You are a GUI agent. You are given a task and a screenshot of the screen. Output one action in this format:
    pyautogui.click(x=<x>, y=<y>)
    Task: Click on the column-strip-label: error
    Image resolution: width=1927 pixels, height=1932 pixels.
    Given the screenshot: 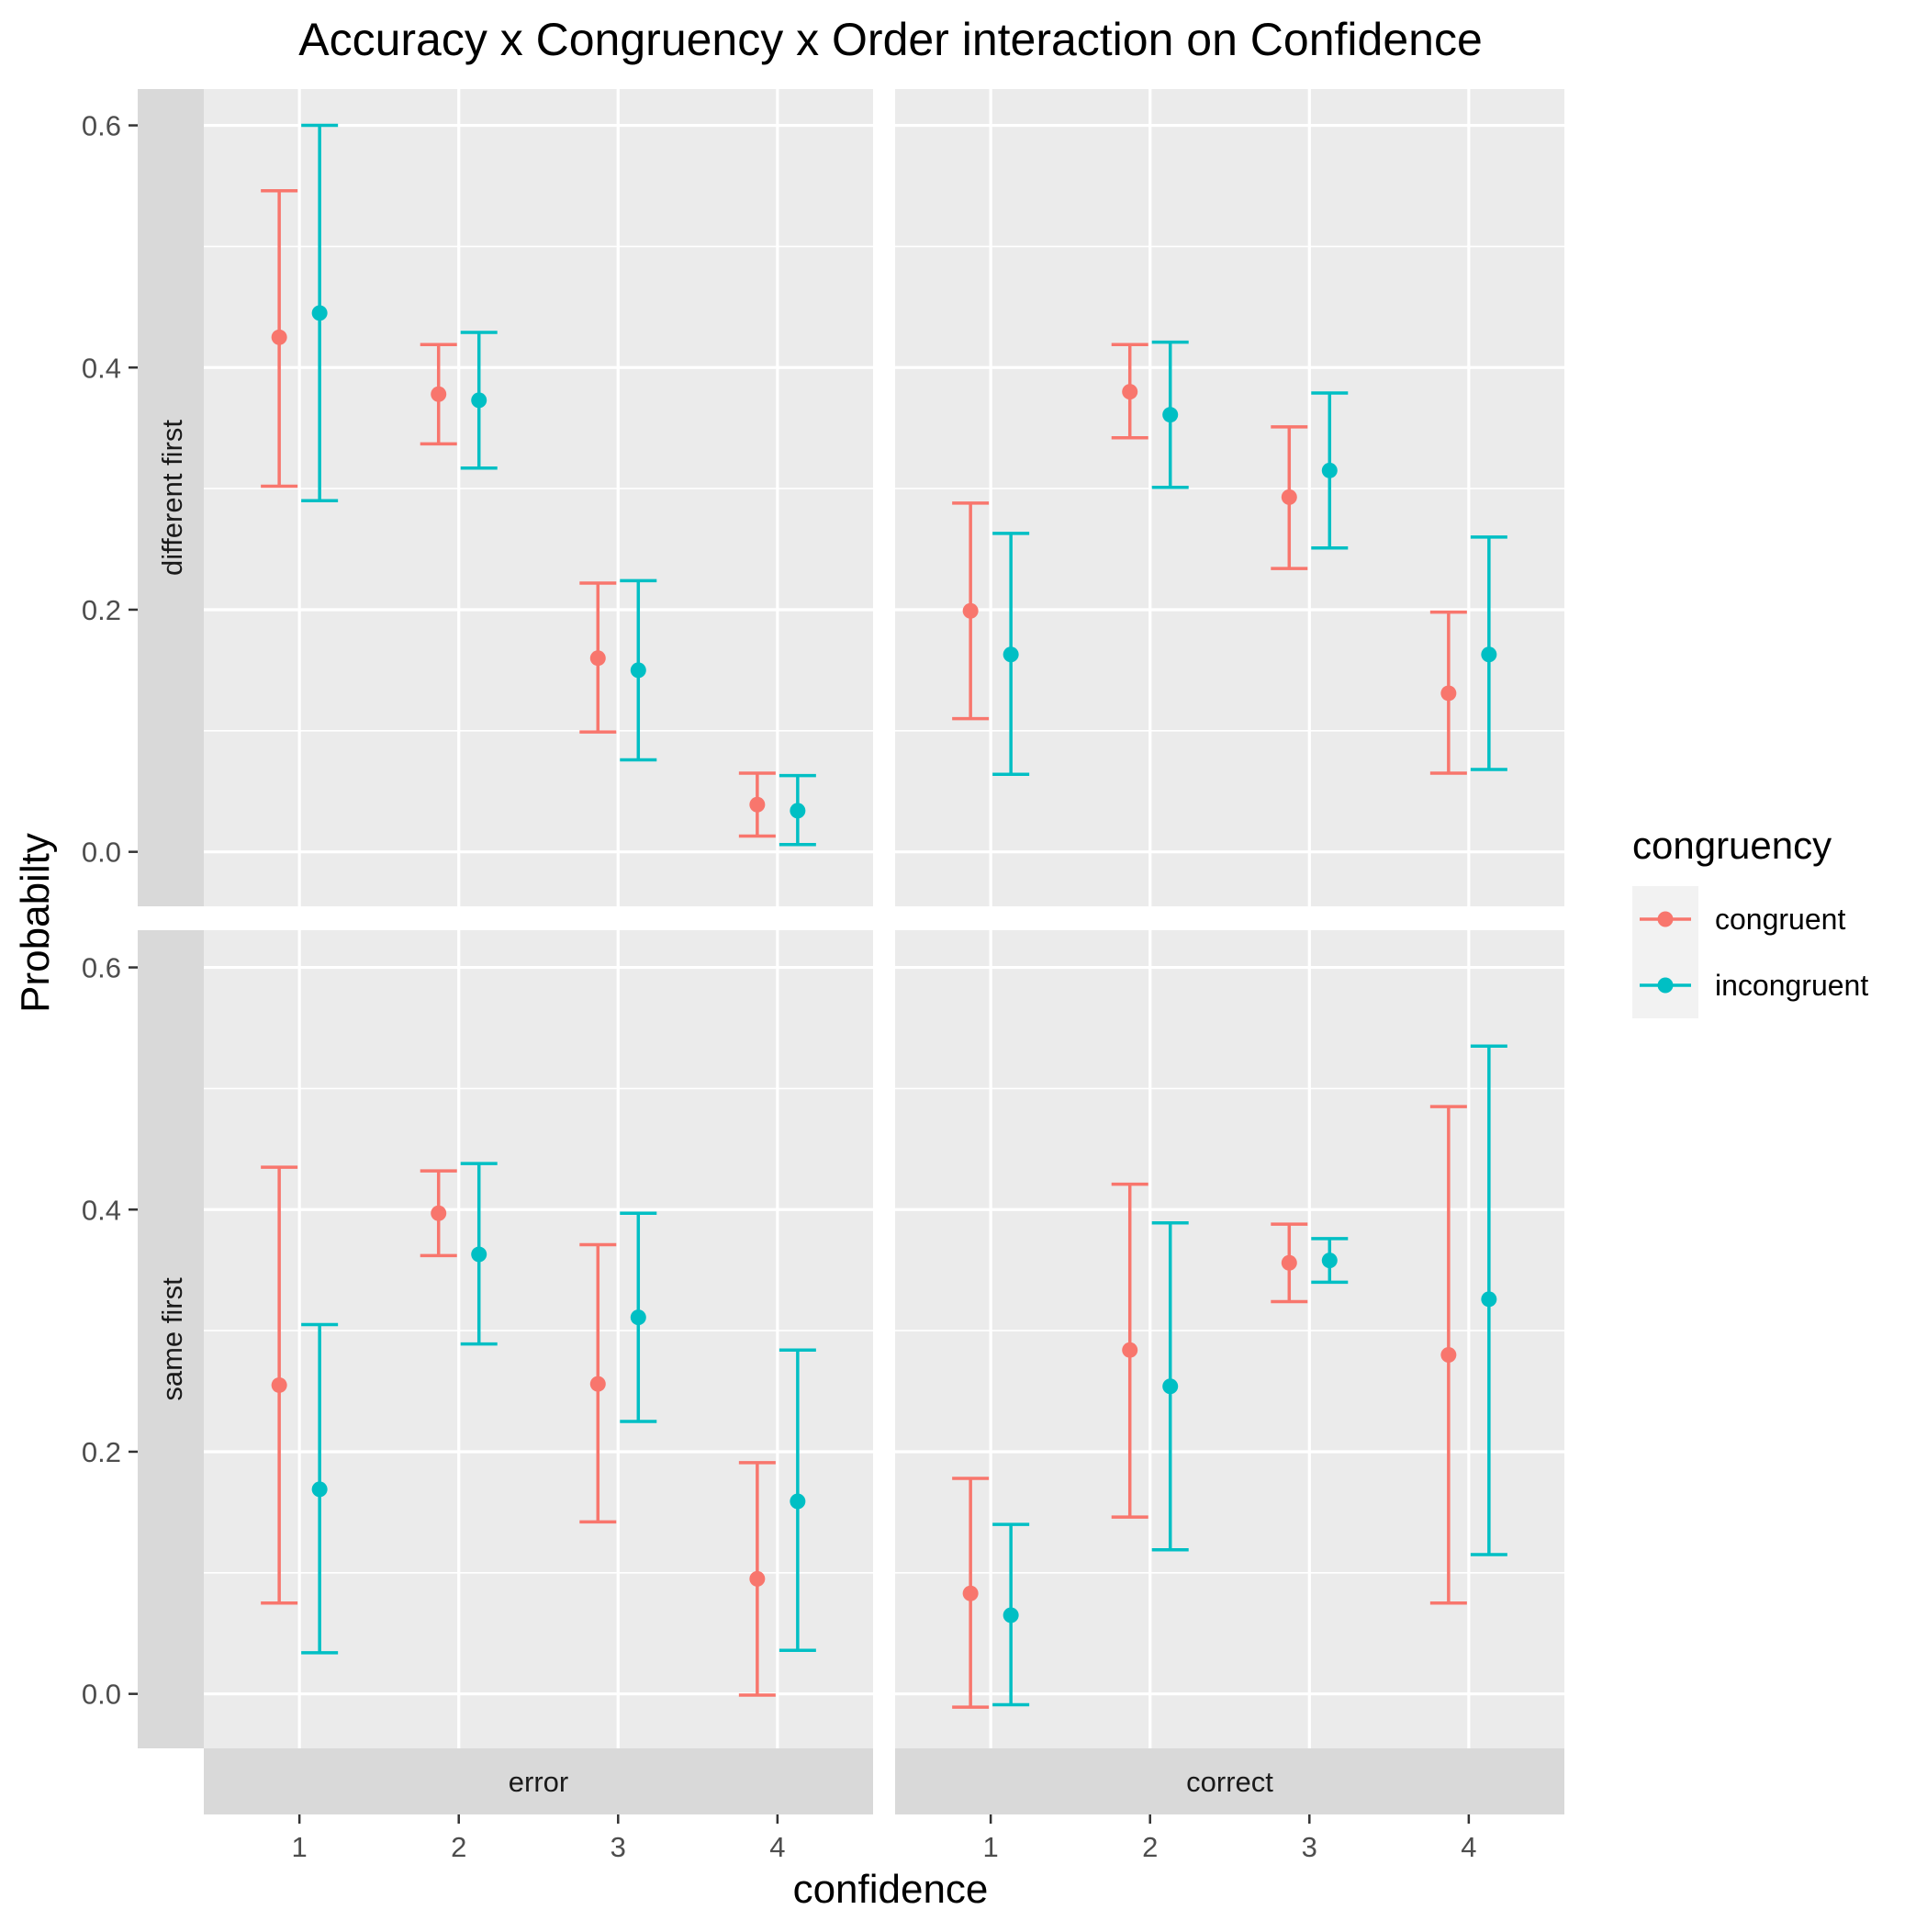 What is the action you would take?
    pyautogui.click(x=539, y=1782)
    